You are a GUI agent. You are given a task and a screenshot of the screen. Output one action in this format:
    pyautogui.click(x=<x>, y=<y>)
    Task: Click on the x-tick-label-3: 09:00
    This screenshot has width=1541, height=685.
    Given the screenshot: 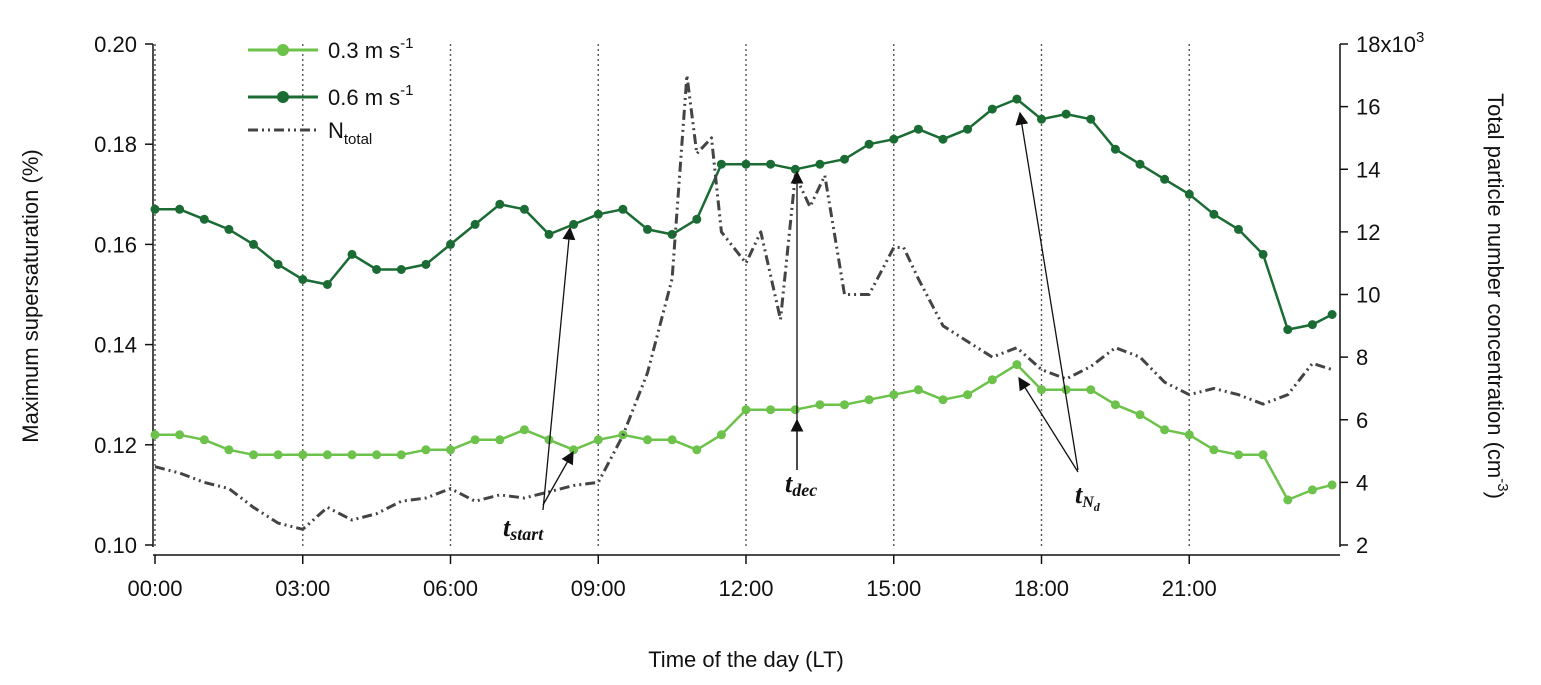 What is the action you would take?
    pyautogui.click(x=598, y=588)
    